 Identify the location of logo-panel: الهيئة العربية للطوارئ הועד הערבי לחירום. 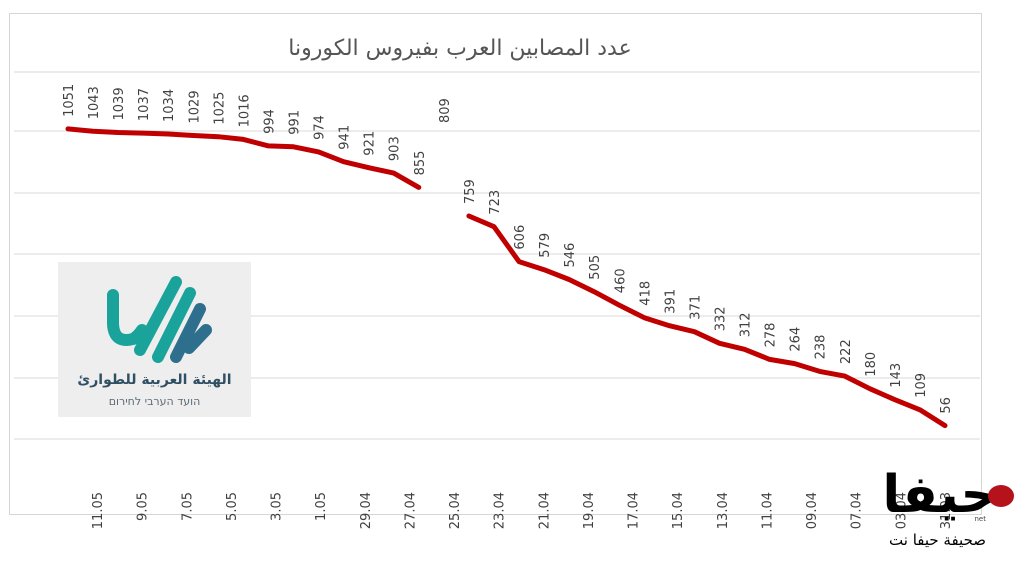
(154, 339).